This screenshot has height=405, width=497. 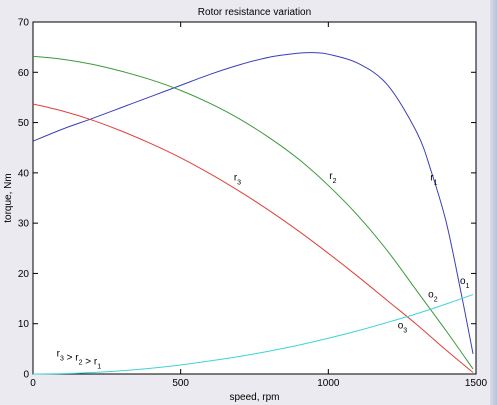 What do you see at coordinates (24, 123) in the screenshot?
I see `y-tick-label: 50` at bounding box center [24, 123].